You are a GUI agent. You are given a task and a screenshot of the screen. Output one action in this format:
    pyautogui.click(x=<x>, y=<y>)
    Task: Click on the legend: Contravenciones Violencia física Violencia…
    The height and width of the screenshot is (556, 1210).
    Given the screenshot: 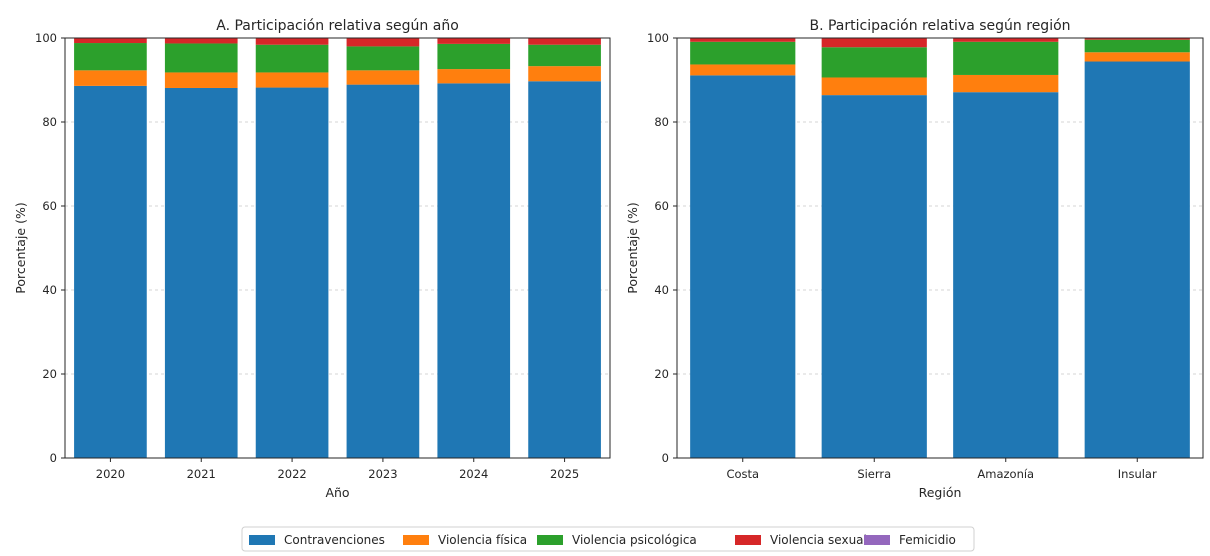 What is the action you would take?
    pyautogui.click(x=608, y=539)
    